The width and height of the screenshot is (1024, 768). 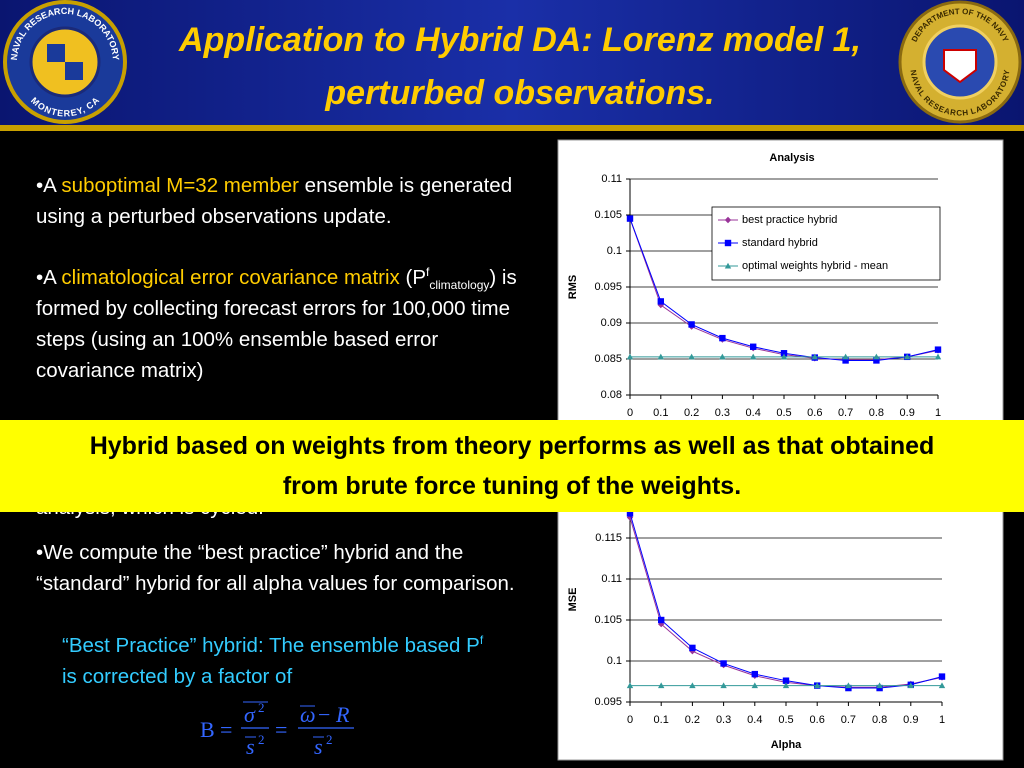 What do you see at coordinates (608, 359) in the screenshot?
I see `y-tick-label: 0.085` at bounding box center [608, 359].